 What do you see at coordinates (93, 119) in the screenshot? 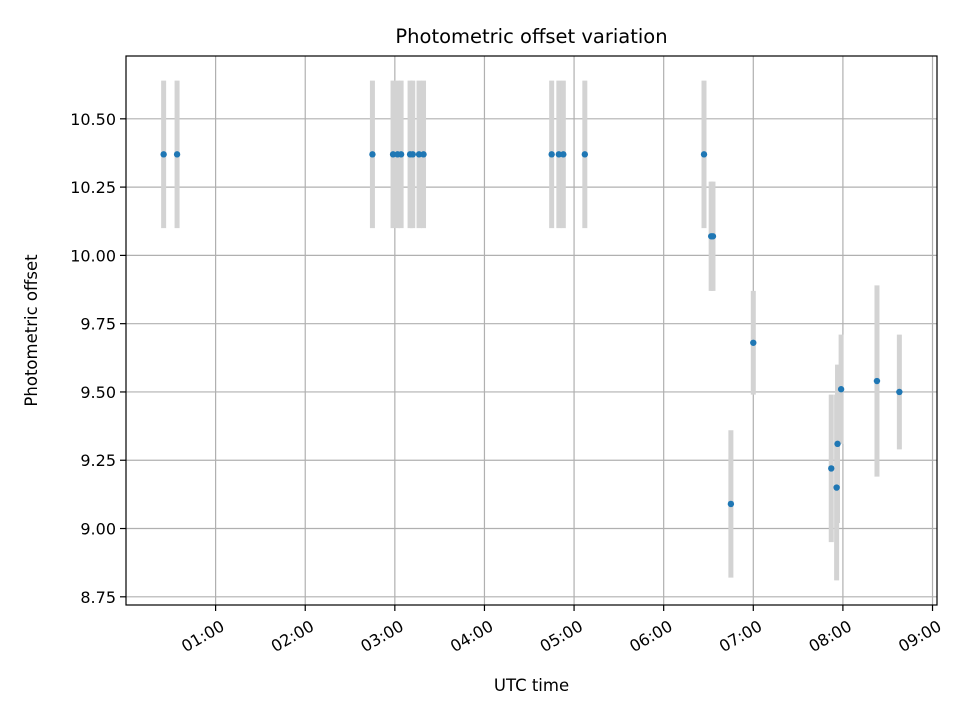
I see `y-tick-label: 10.50` at bounding box center [93, 119].